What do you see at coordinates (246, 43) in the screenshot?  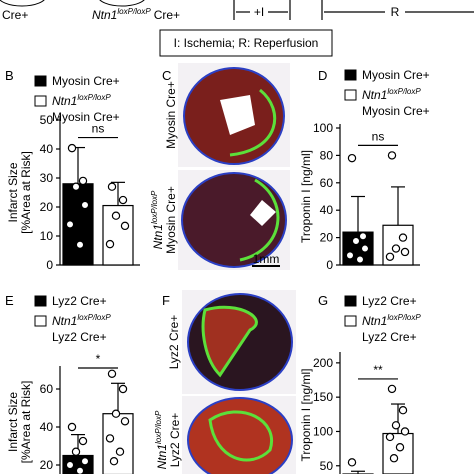 I see `key-text: I: Ischemia; R: Reperfusion` at bounding box center [246, 43].